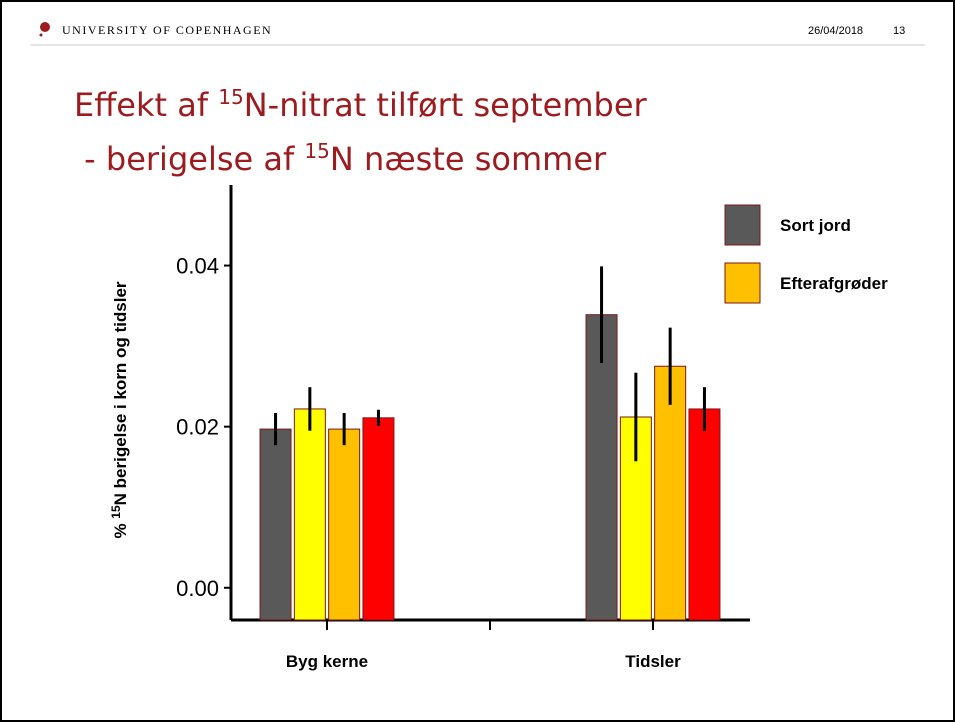 The height and width of the screenshot is (722, 955). What do you see at coordinates (167, 30) in the screenshot?
I see `institution: UNIVERSITY OF COPENHAGEN` at bounding box center [167, 30].